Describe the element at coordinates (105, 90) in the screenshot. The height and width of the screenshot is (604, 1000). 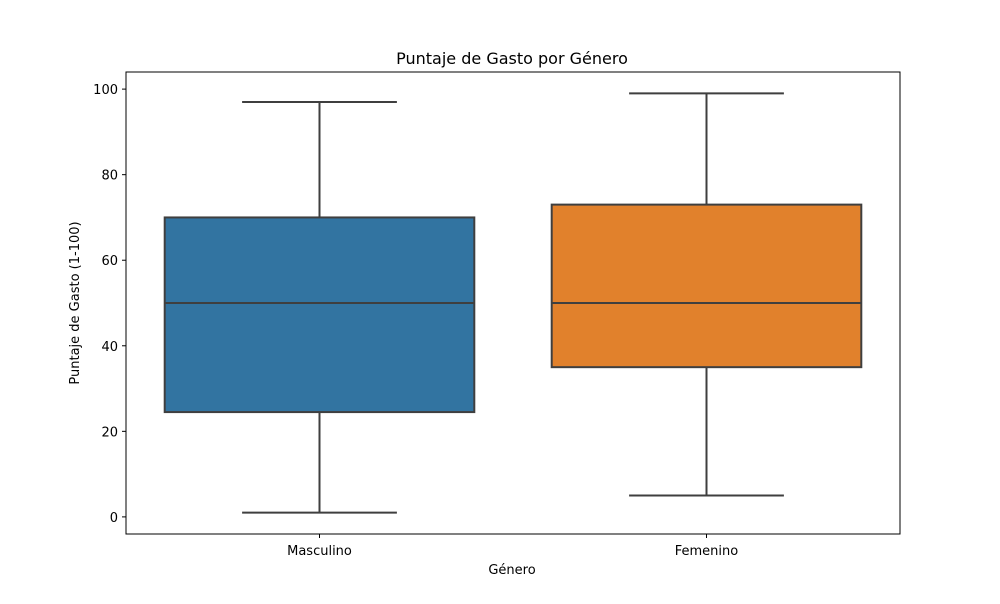
I see `y-tick-label: 100` at that location.